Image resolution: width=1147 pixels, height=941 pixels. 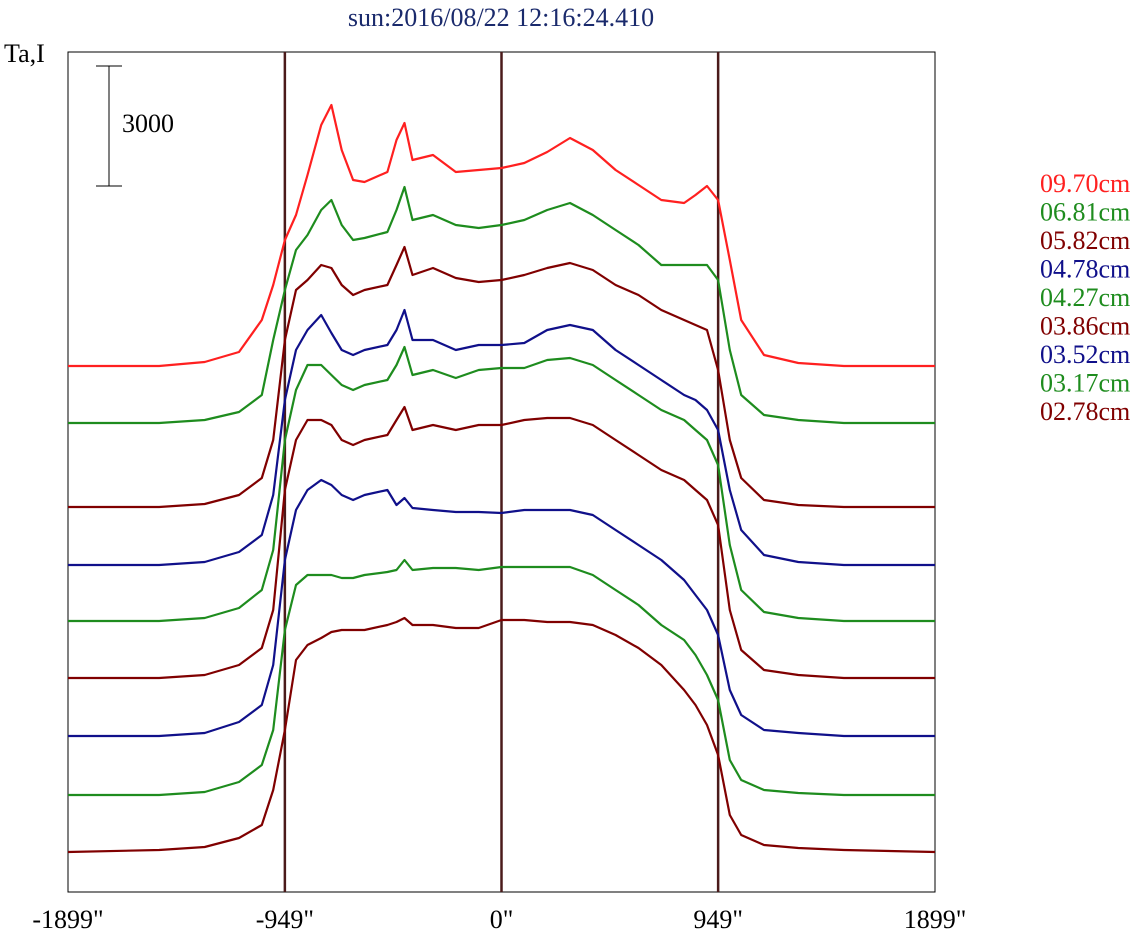 I want to click on legend-label: 04.78cm, so click(x=1085, y=268).